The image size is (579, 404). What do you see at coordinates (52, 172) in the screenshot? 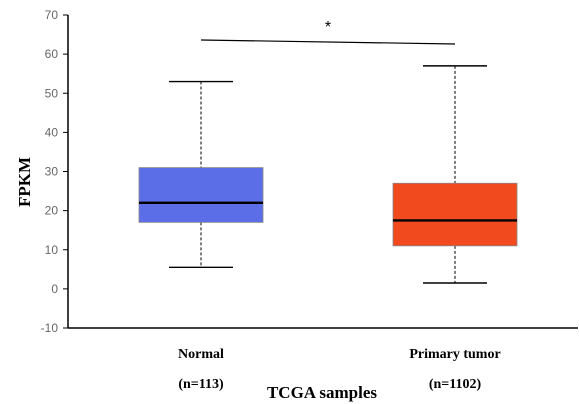
I see `y-tick-label: 30` at bounding box center [52, 172].